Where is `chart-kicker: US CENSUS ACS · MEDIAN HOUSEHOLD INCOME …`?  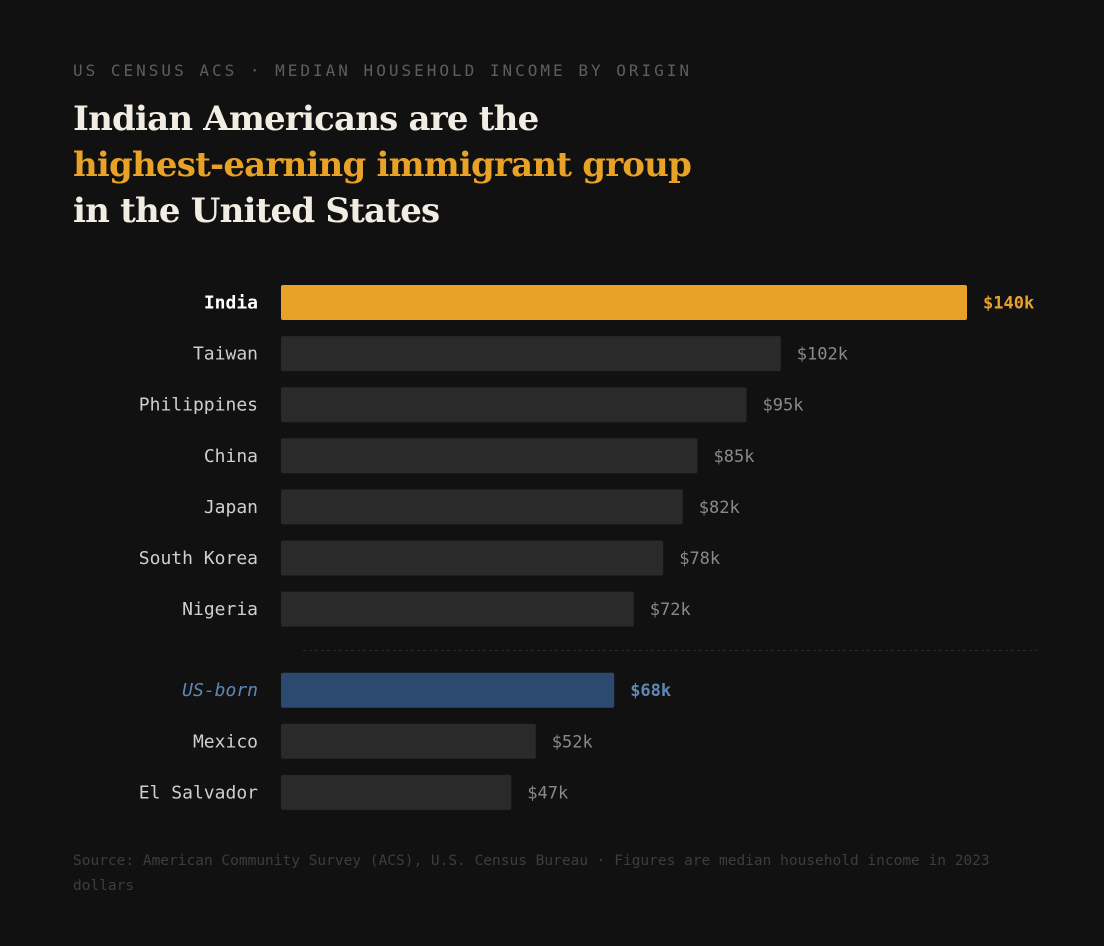
chart-kicker: US CENSUS ACS · MEDIAN HOUSEHOLD INCOME … is located at coordinates (383, 70).